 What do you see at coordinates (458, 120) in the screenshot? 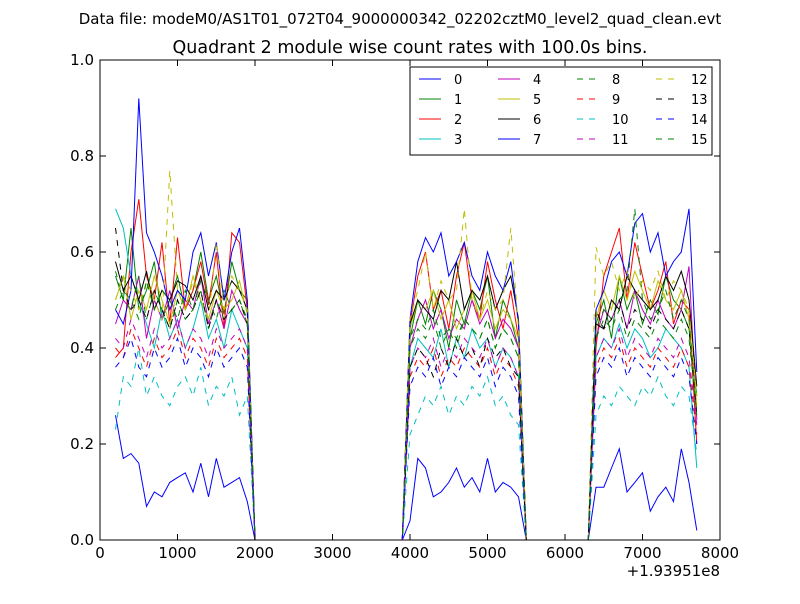
I see `legend-label-2: 2` at bounding box center [458, 120].